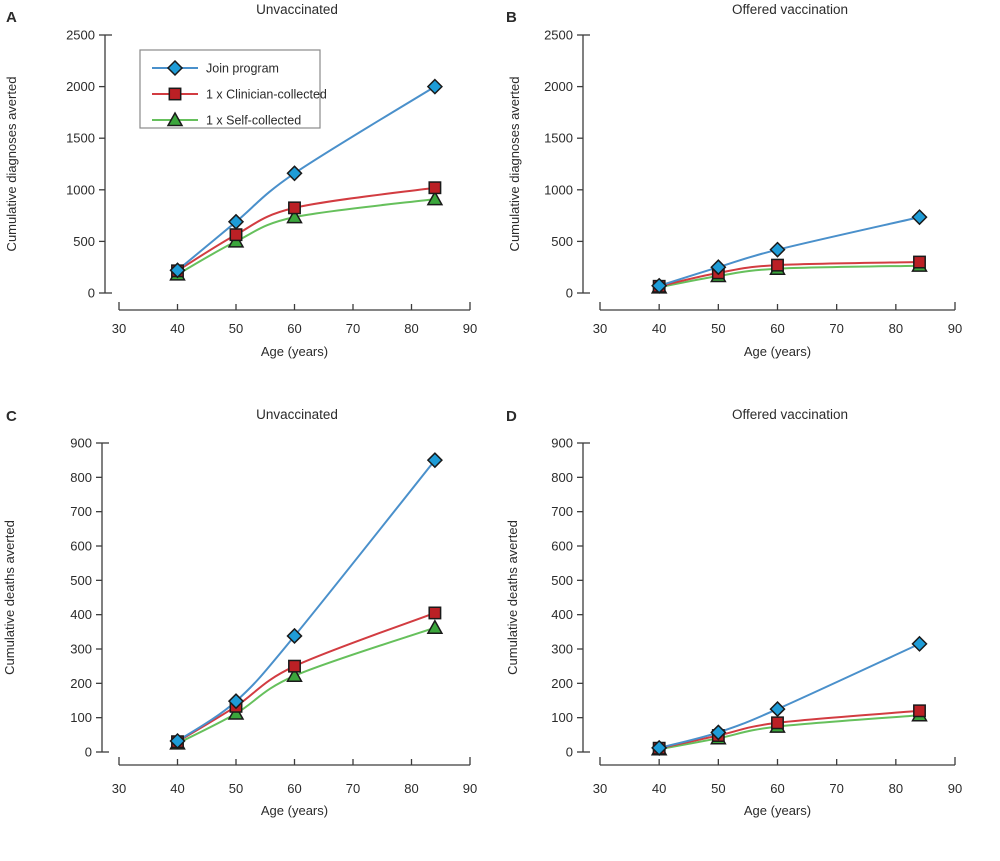 Image resolution: width=1000 pixels, height=861 pixels. What do you see at coordinates (511, 416) in the screenshot?
I see `panel-letter: D` at bounding box center [511, 416].